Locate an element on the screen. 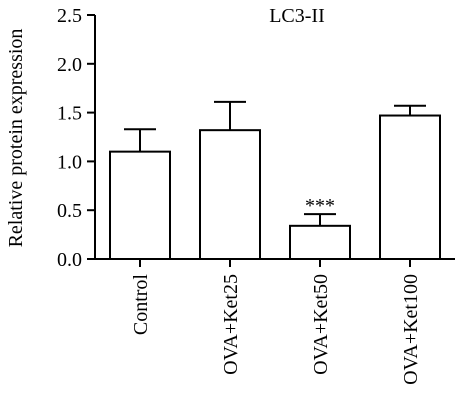 The width and height of the screenshot is (473, 416). chart-title: LC3-II is located at coordinates (297, 16).